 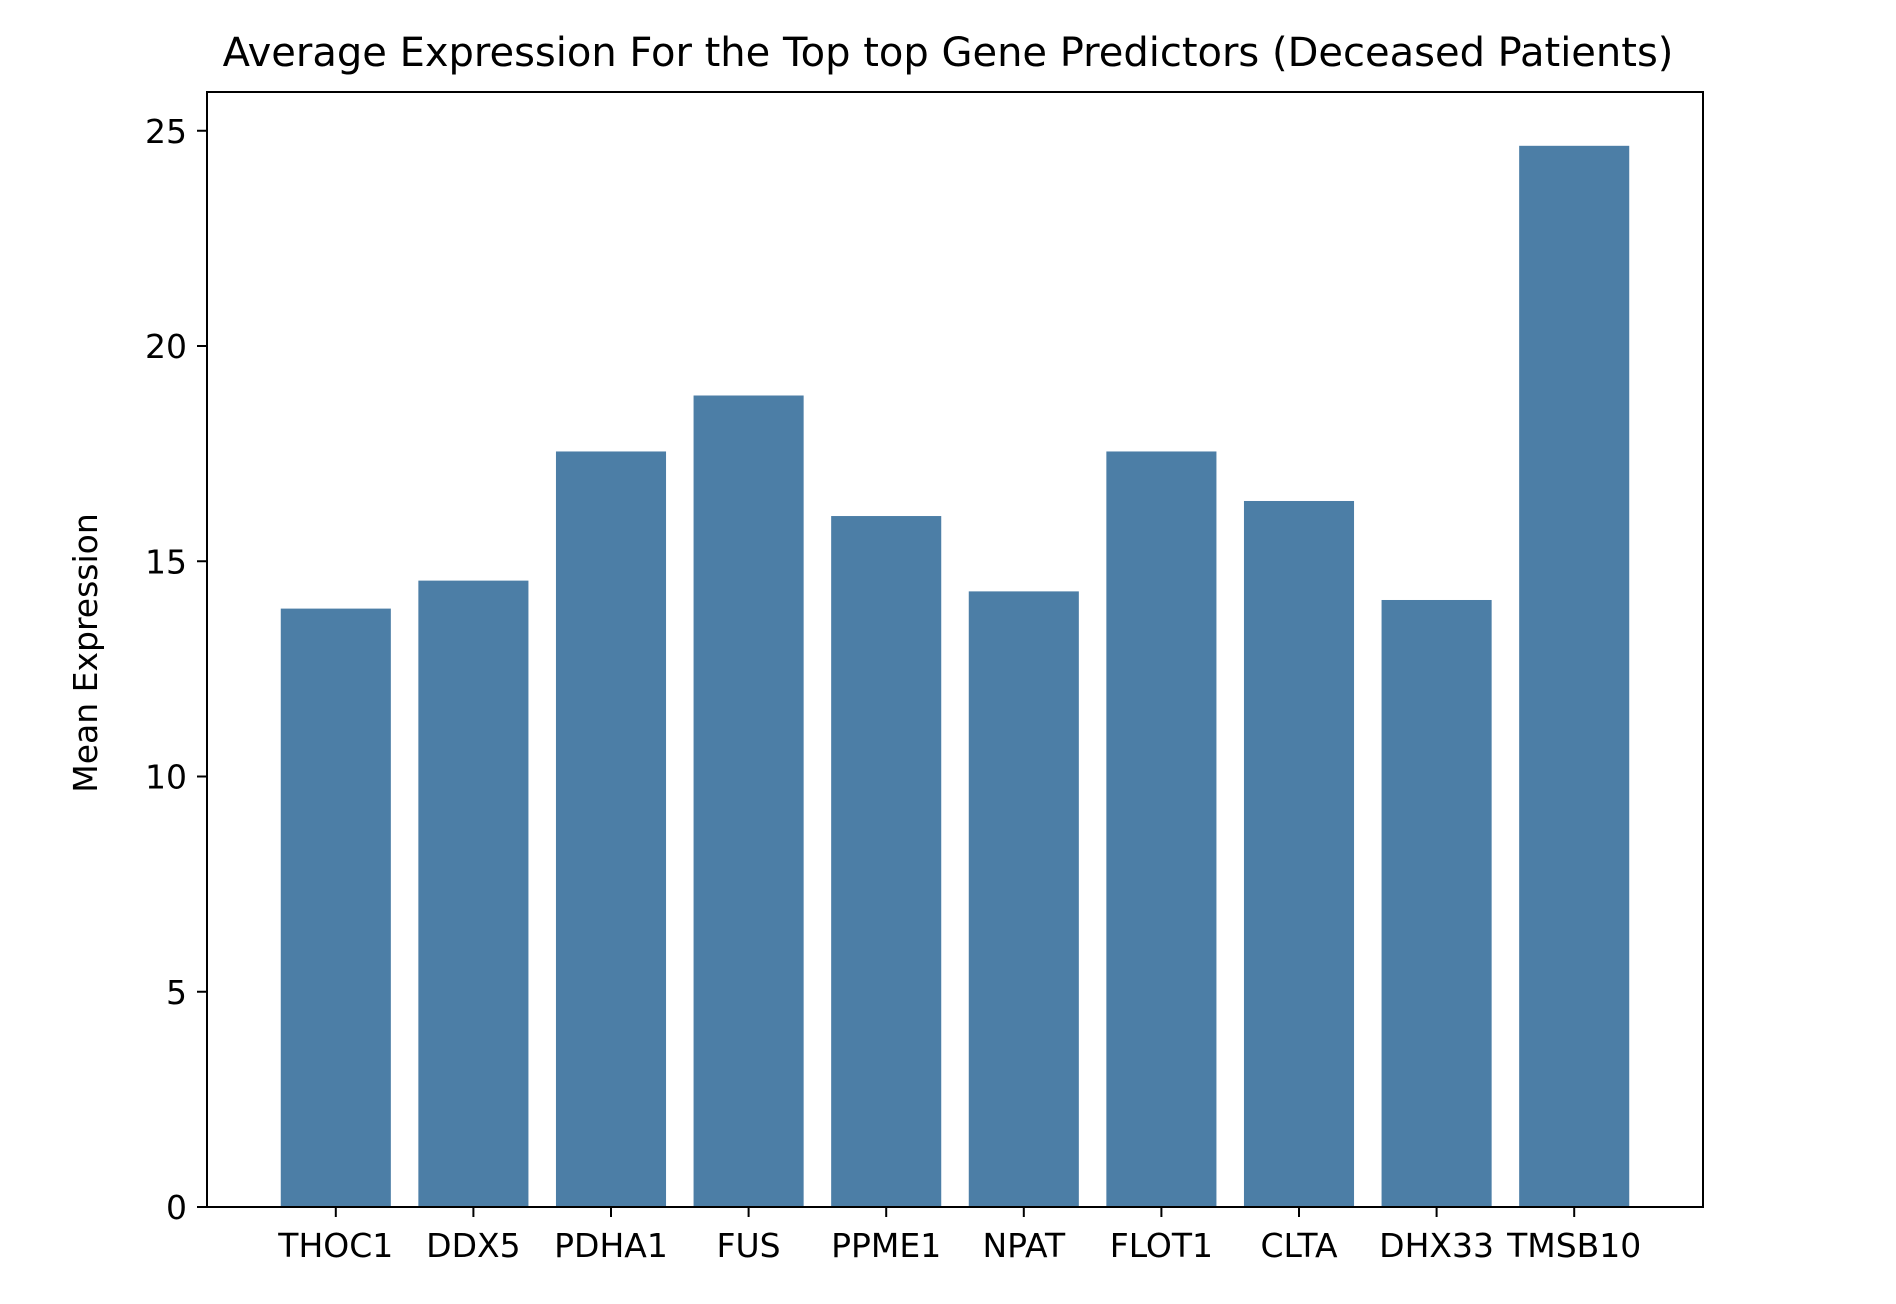 What do you see at coordinates (176, 1207) in the screenshot?
I see `y-tick-label: 0` at bounding box center [176, 1207].